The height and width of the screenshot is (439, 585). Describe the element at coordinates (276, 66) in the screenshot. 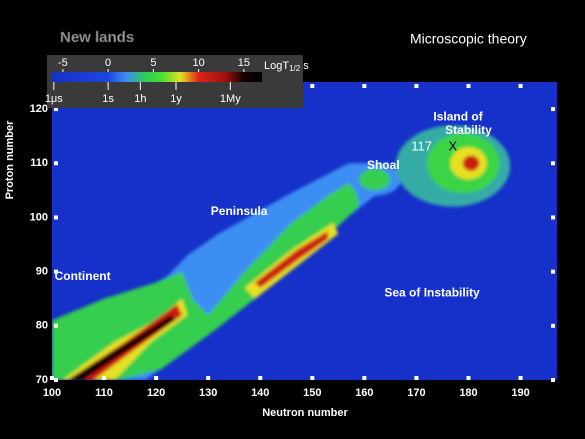

I see `colorbar-title-part: LogT` at that location.